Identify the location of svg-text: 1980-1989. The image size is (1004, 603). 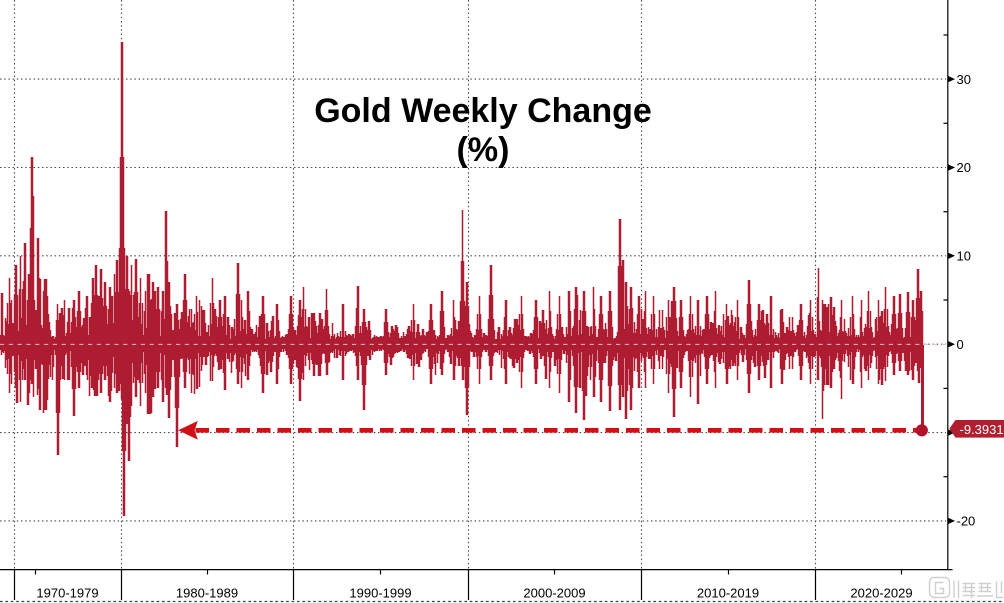
(207, 592).